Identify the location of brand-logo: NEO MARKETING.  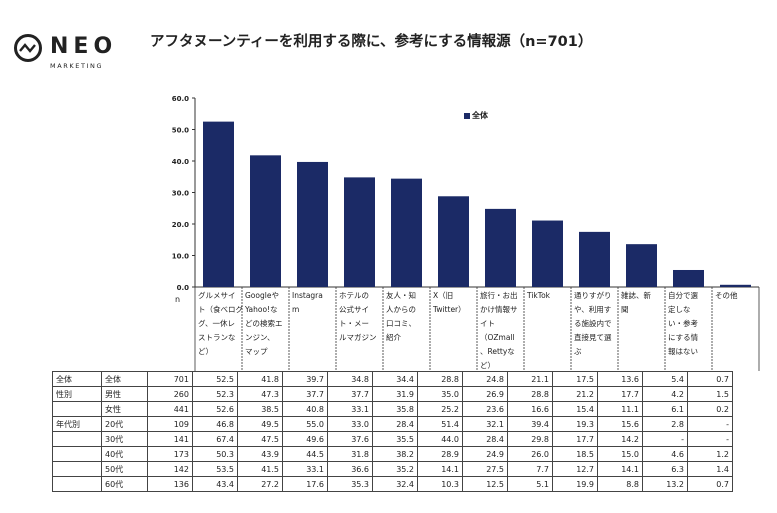
(70, 54).